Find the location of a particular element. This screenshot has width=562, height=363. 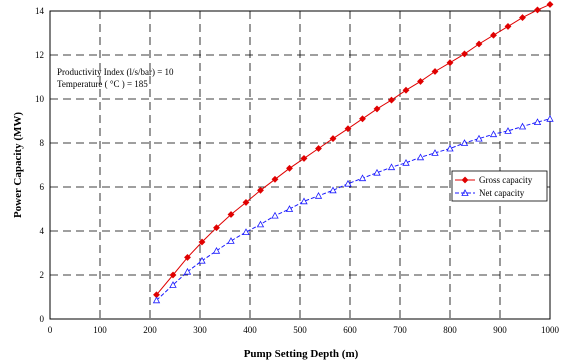

x-tick-label: 100 is located at coordinates (100, 330).